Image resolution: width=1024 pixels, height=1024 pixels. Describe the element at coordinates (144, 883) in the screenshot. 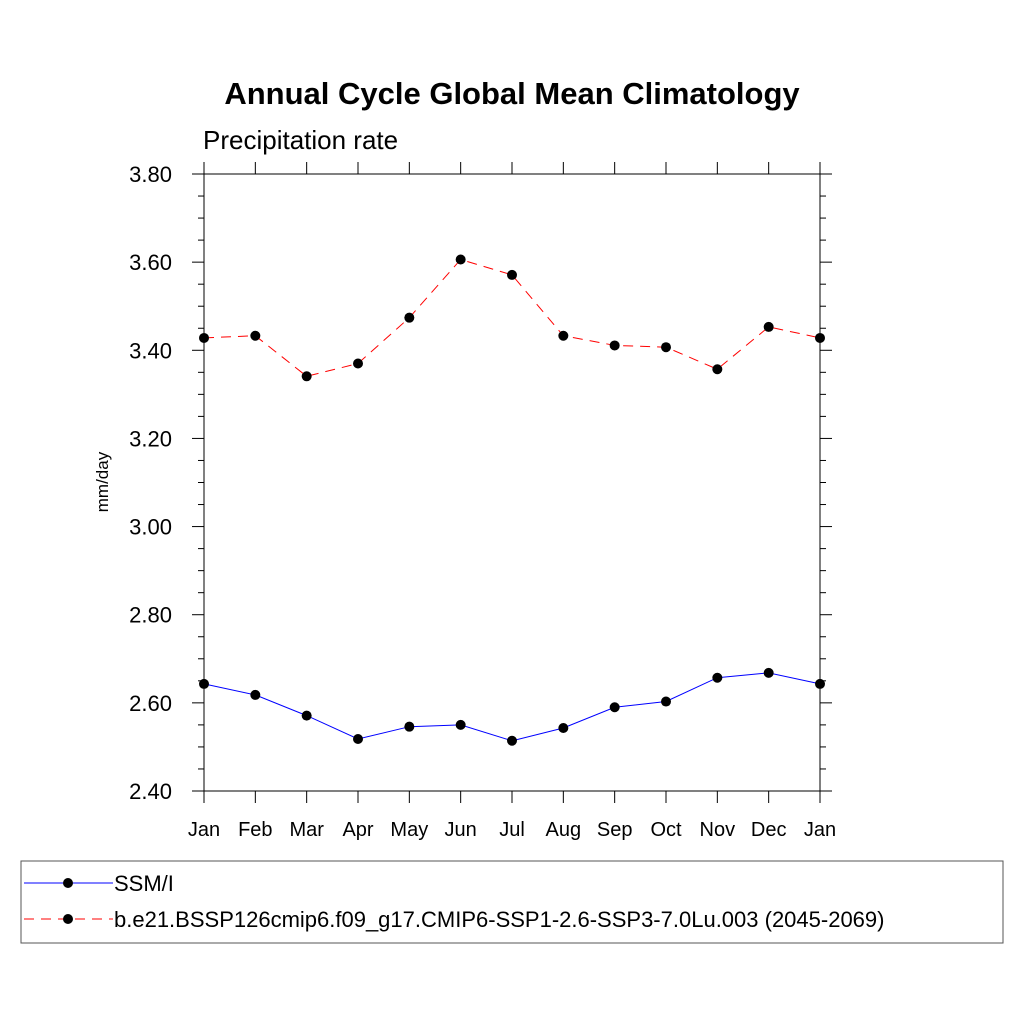

I see `legend-label-ssmi: SSM/I` at that location.